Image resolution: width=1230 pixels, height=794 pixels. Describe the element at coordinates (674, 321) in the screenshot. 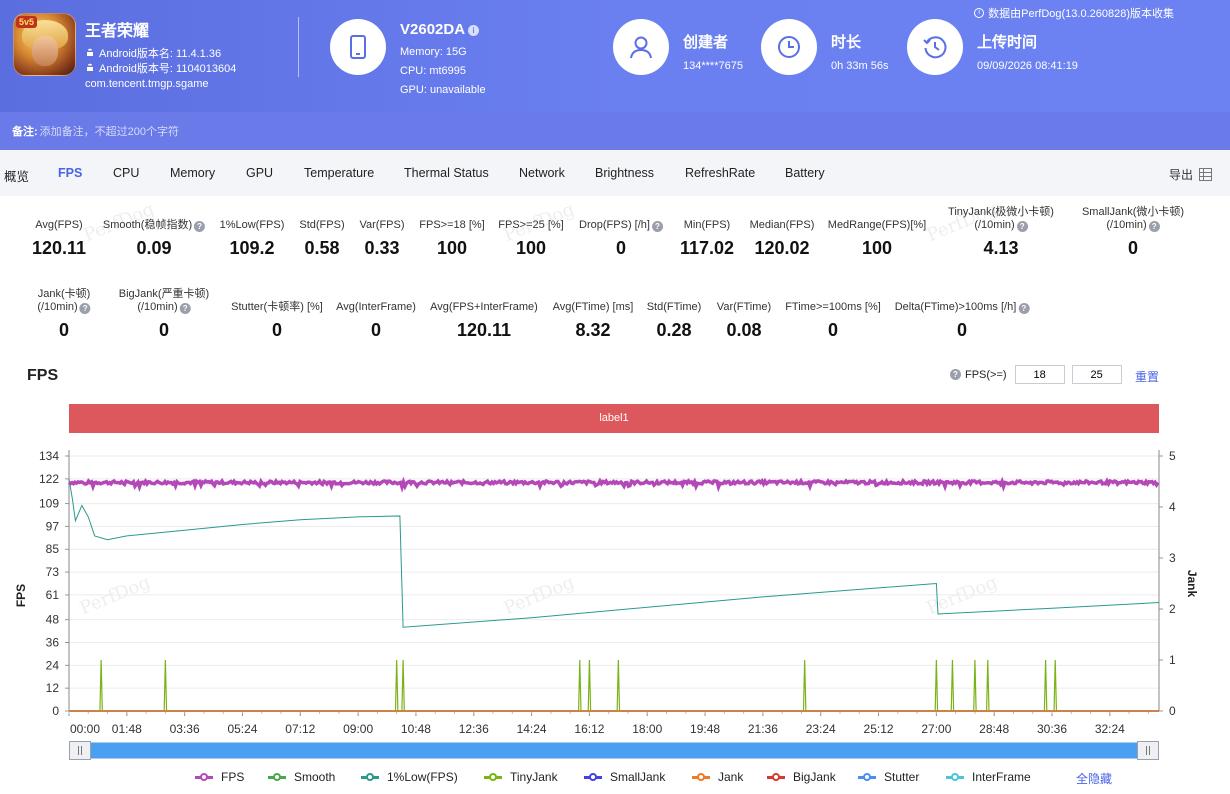

I see `metric-std-ftime: Std(FTime) 0.28` at that location.